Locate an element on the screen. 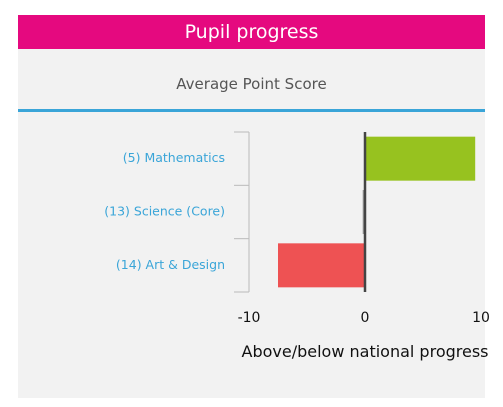 The image size is (503, 407). x-axis-label: Above/below national progress is located at coordinates (365, 351).